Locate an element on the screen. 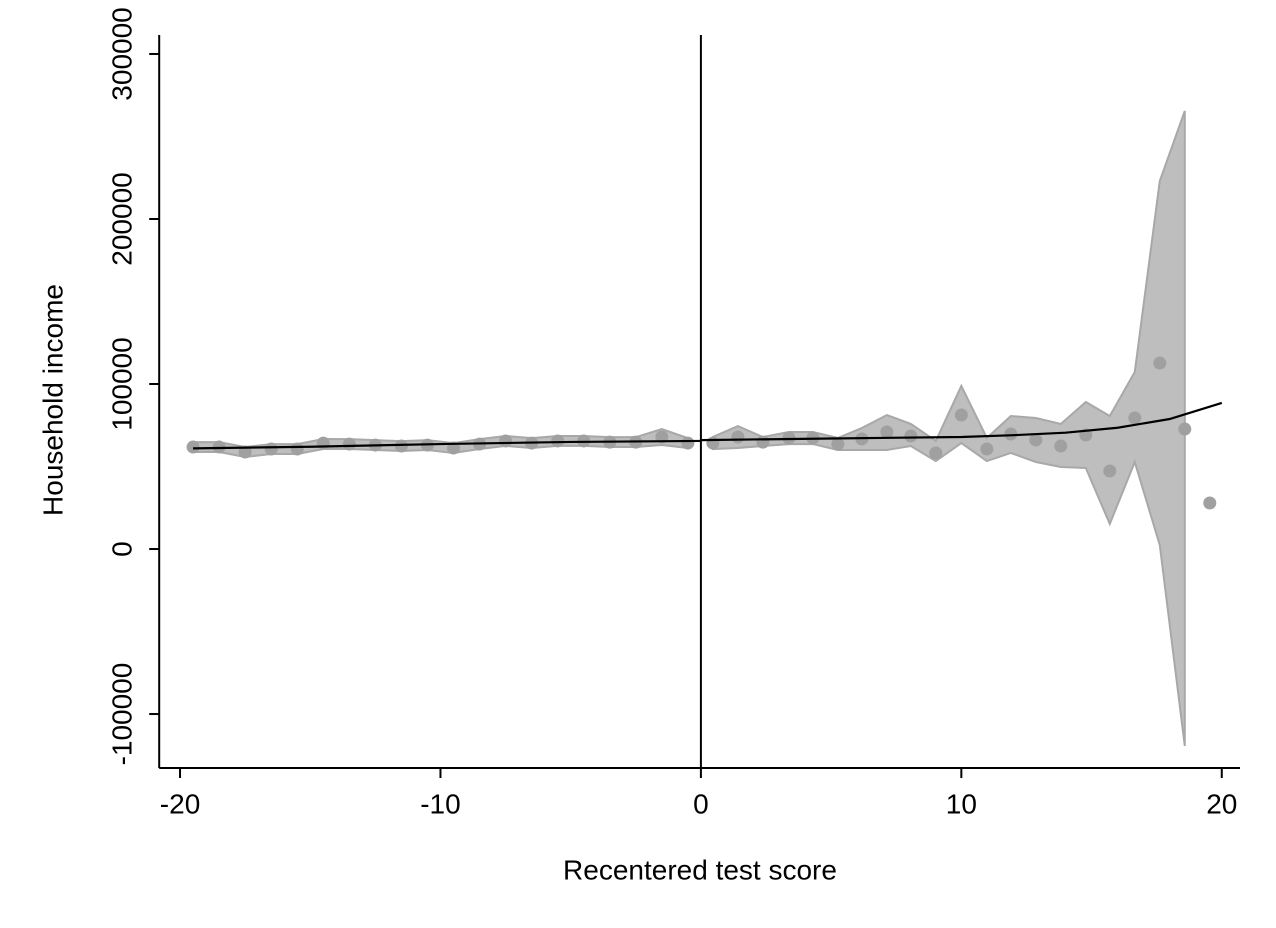  x-tick-label: 0 is located at coordinates (701, 803).